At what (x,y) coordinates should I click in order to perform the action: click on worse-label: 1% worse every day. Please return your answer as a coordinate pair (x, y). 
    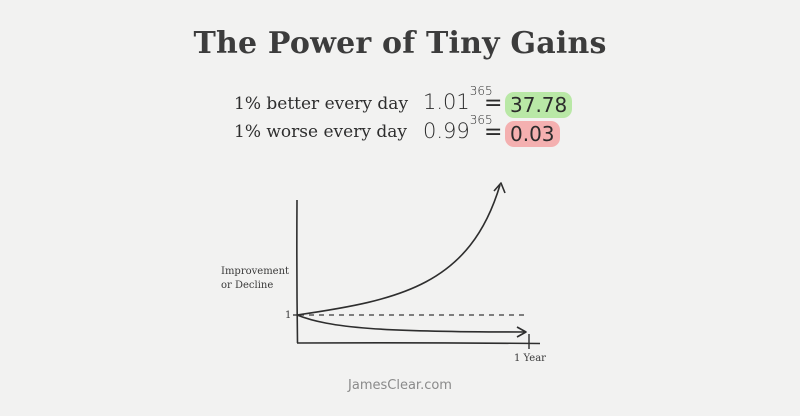
    Looking at the image, I should click on (320, 132).